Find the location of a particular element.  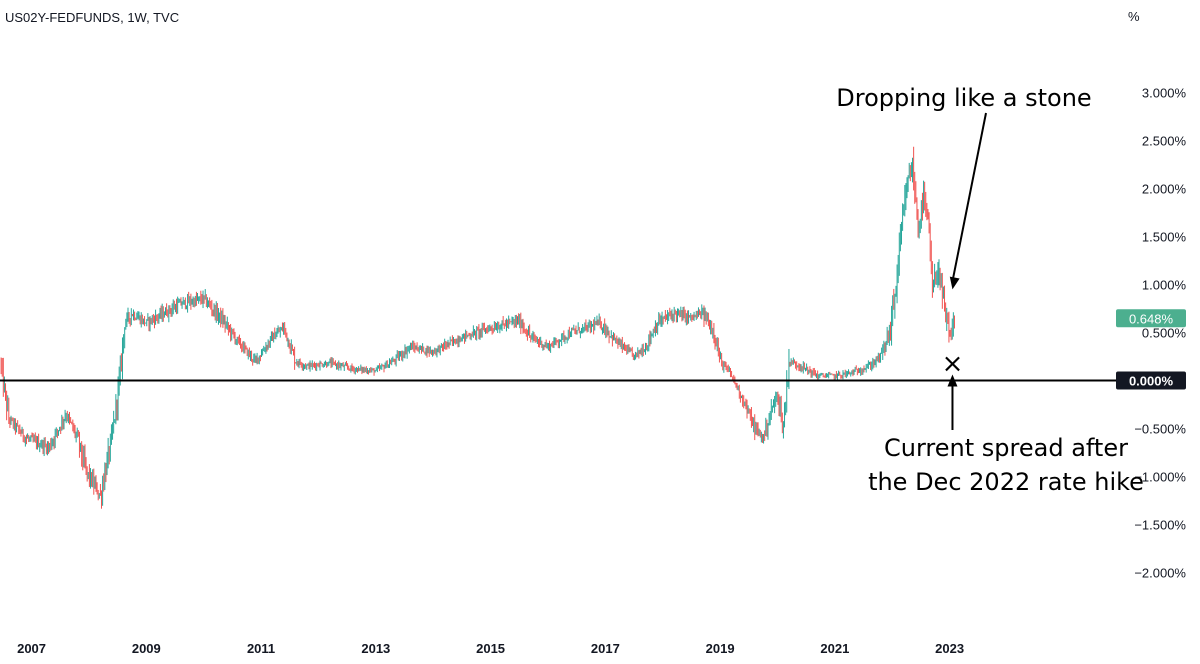

last-value-label: 0.648% is located at coordinates (1151, 318).